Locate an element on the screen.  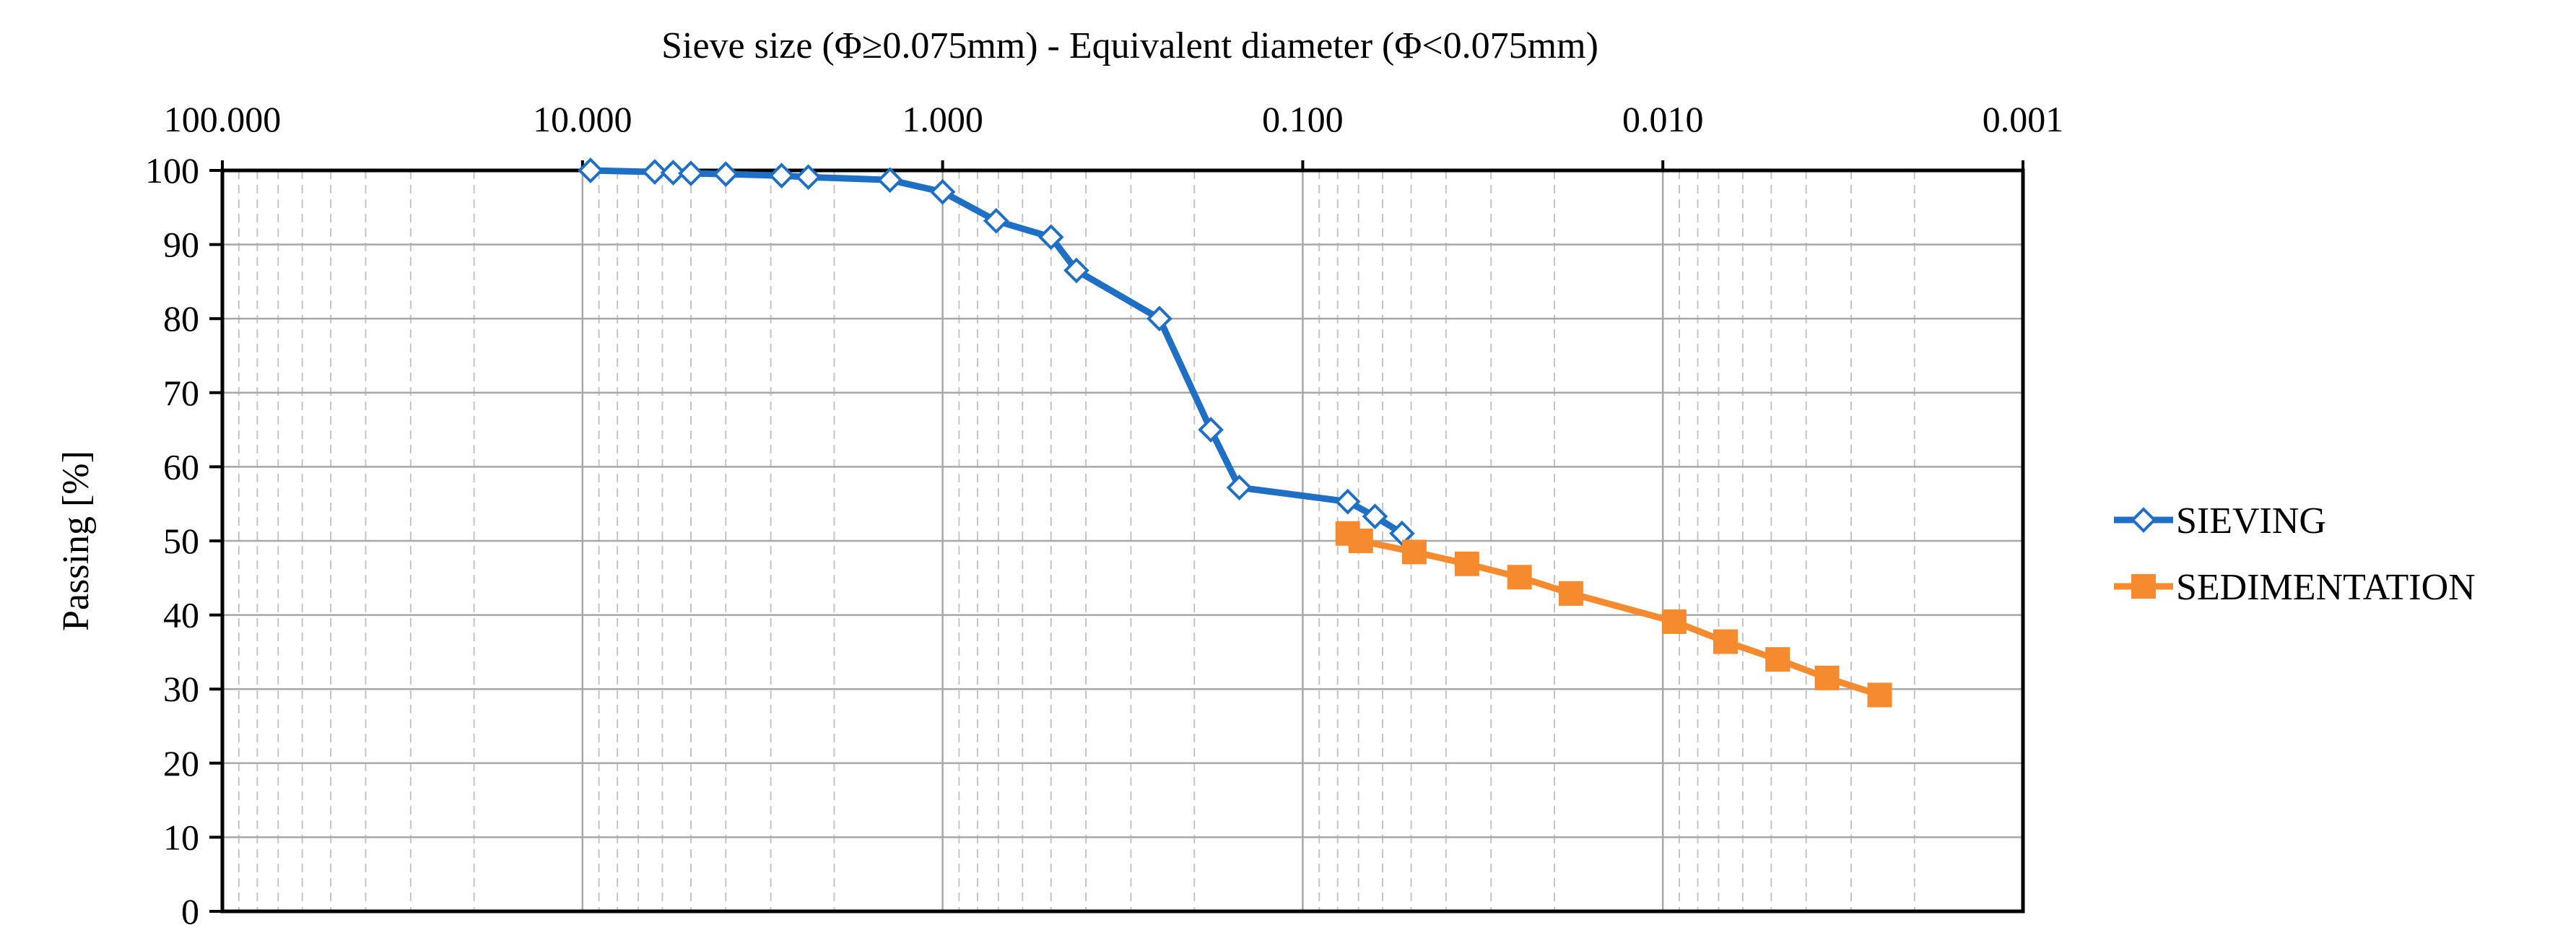
legend-item-sedimentation: SEDIMENTATION is located at coordinates (2295, 587).